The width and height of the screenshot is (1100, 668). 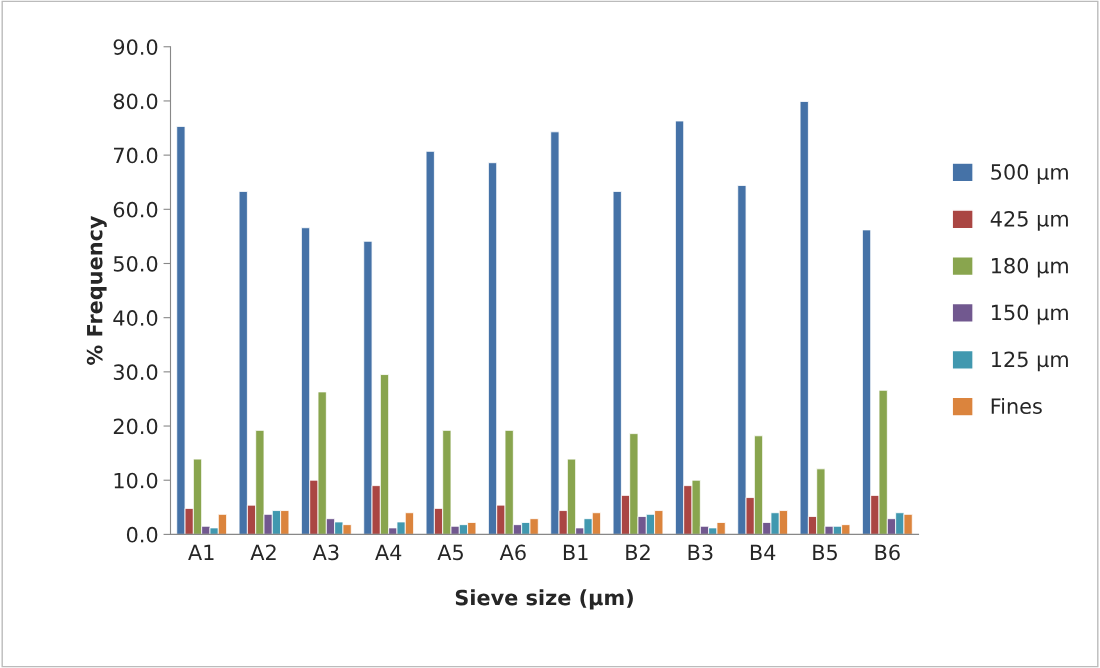 What do you see at coordinates (1030, 314) in the screenshot?
I see `legend-label: 150 µm` at bounding box center [1030, 314].